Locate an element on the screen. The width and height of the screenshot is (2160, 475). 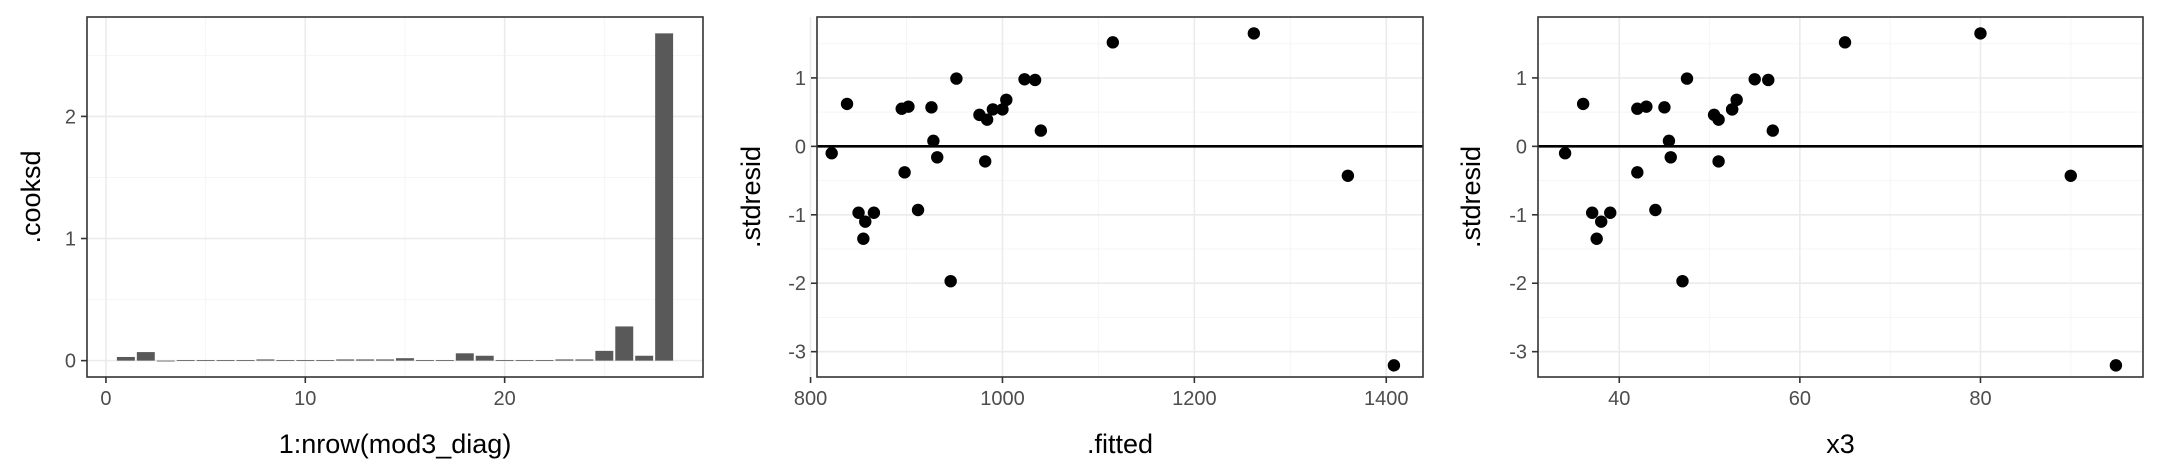
y-axis-title: .cooksd is located at coordinates (31, 196).